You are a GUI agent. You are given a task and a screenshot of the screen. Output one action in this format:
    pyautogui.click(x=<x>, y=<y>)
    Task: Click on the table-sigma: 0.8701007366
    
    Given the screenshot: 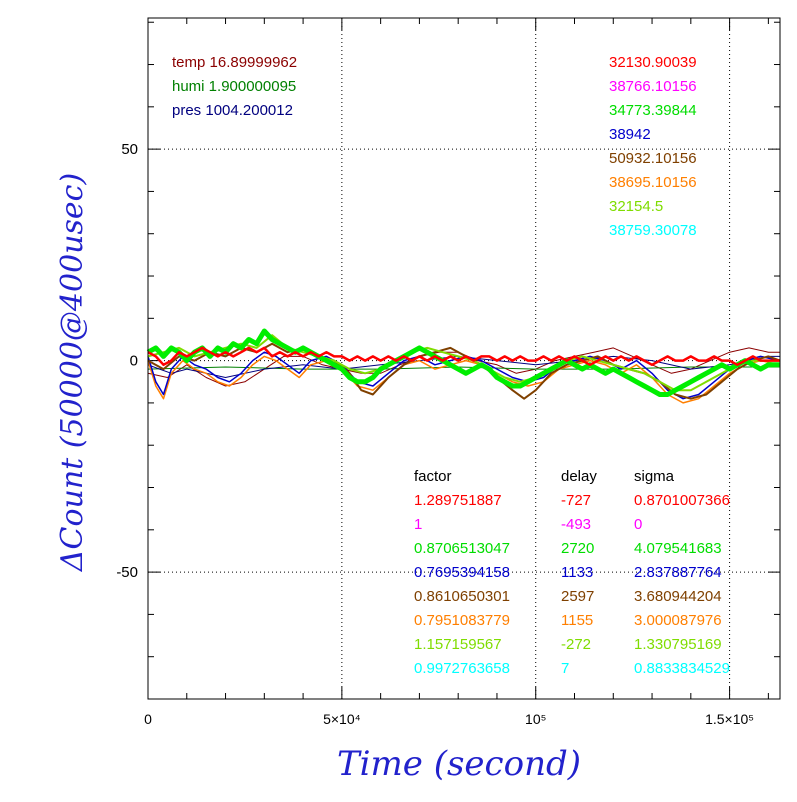 What is the action you would take?
    pyautogui.click(x=682, y=500)
    